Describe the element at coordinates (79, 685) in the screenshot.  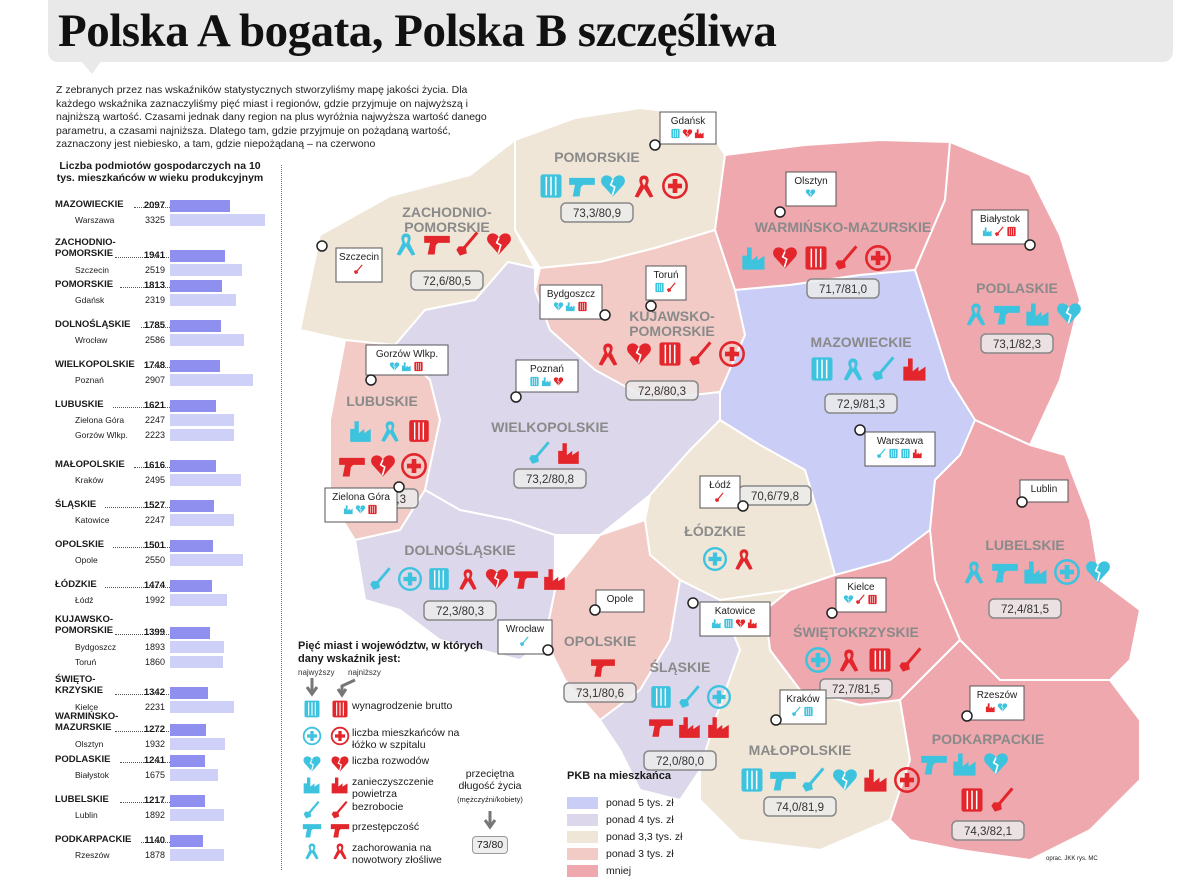
I see `ranking-region: ŚWIĘTO-KRZYSKIE` at that location.